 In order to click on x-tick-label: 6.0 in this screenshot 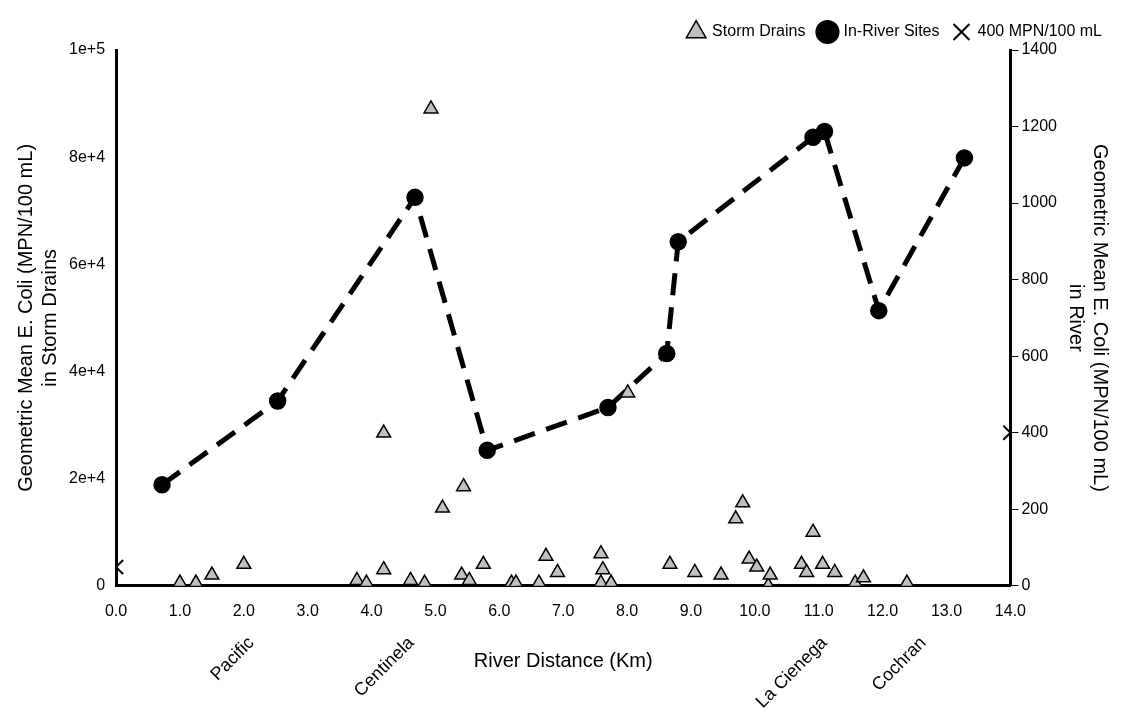, I will do `click(499, 610)`.